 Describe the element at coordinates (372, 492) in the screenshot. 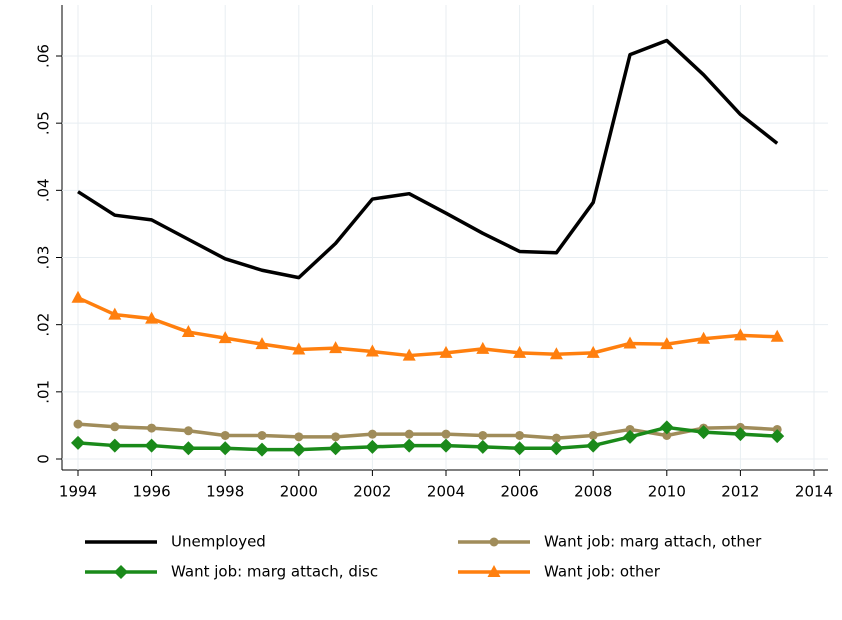

I see `x-tick-label: 2002` at that location.